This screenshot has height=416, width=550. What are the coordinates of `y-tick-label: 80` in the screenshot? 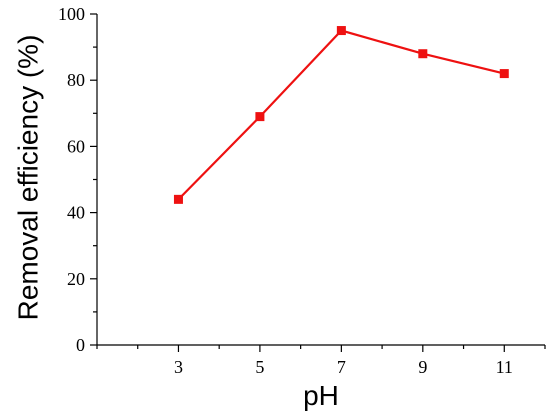 It's located at (76, 80).